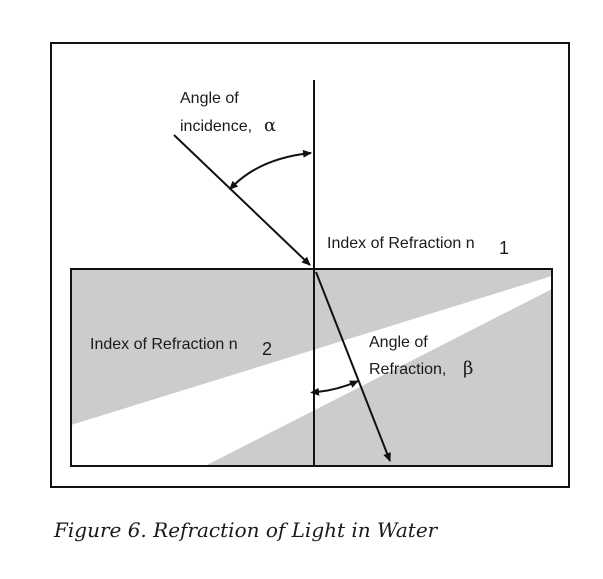 This screenshot has height=579, width=603. What do you see at coordinates (270, 125) in the screenshot?
I see `alpha-symbol: α` at bounding box center [270, 125].